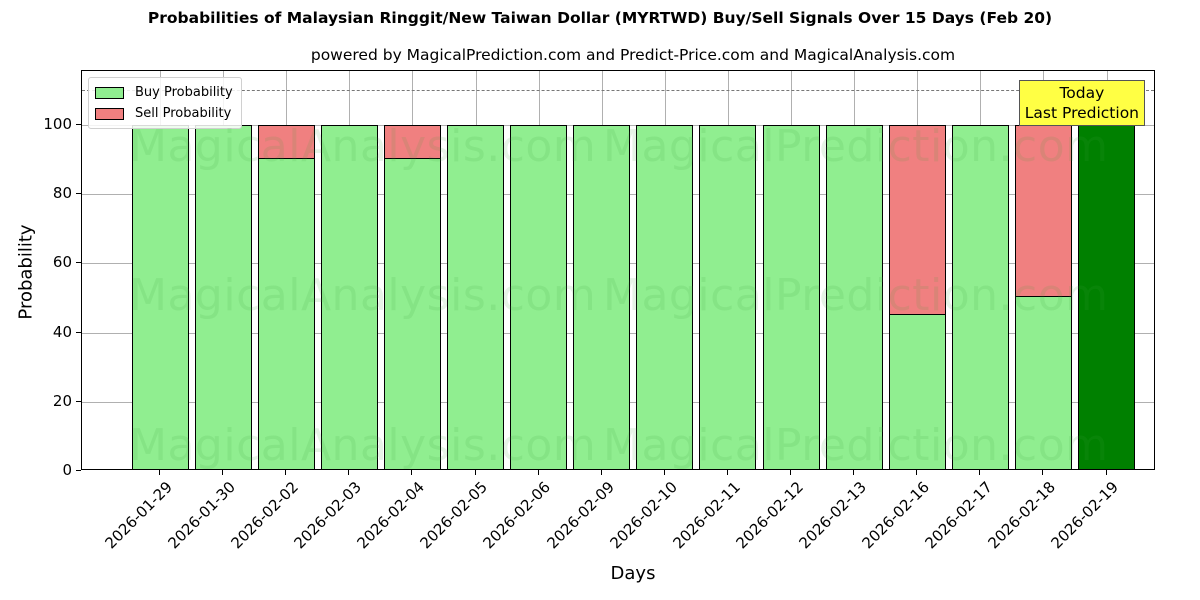 The height and width of the screenshot is (600, 1200). I want to click on y-tick-label: 60, so click(62, 262).